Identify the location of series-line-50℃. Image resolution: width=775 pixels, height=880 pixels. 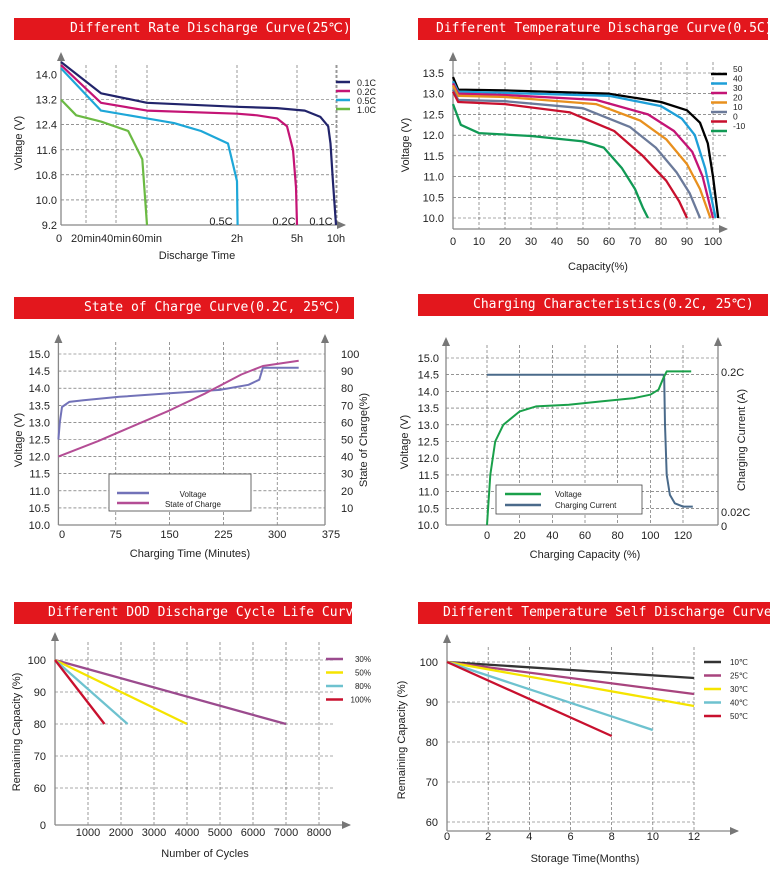
(529, 699).